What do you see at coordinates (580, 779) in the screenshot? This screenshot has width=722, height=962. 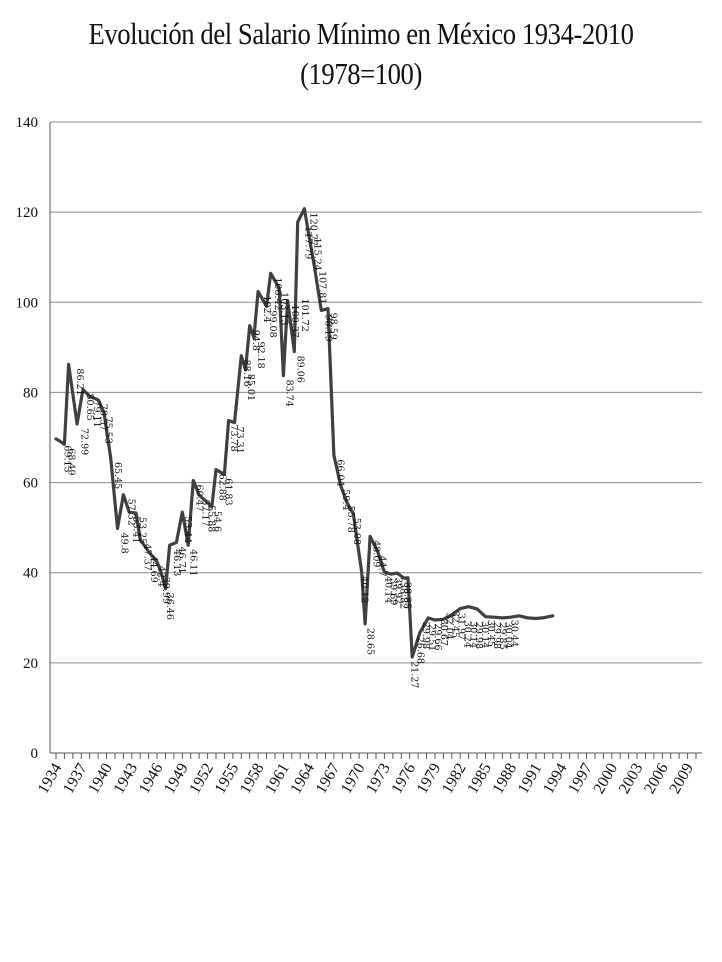 I see `x-tick-label: 1997` at bounding box center [580, 779].